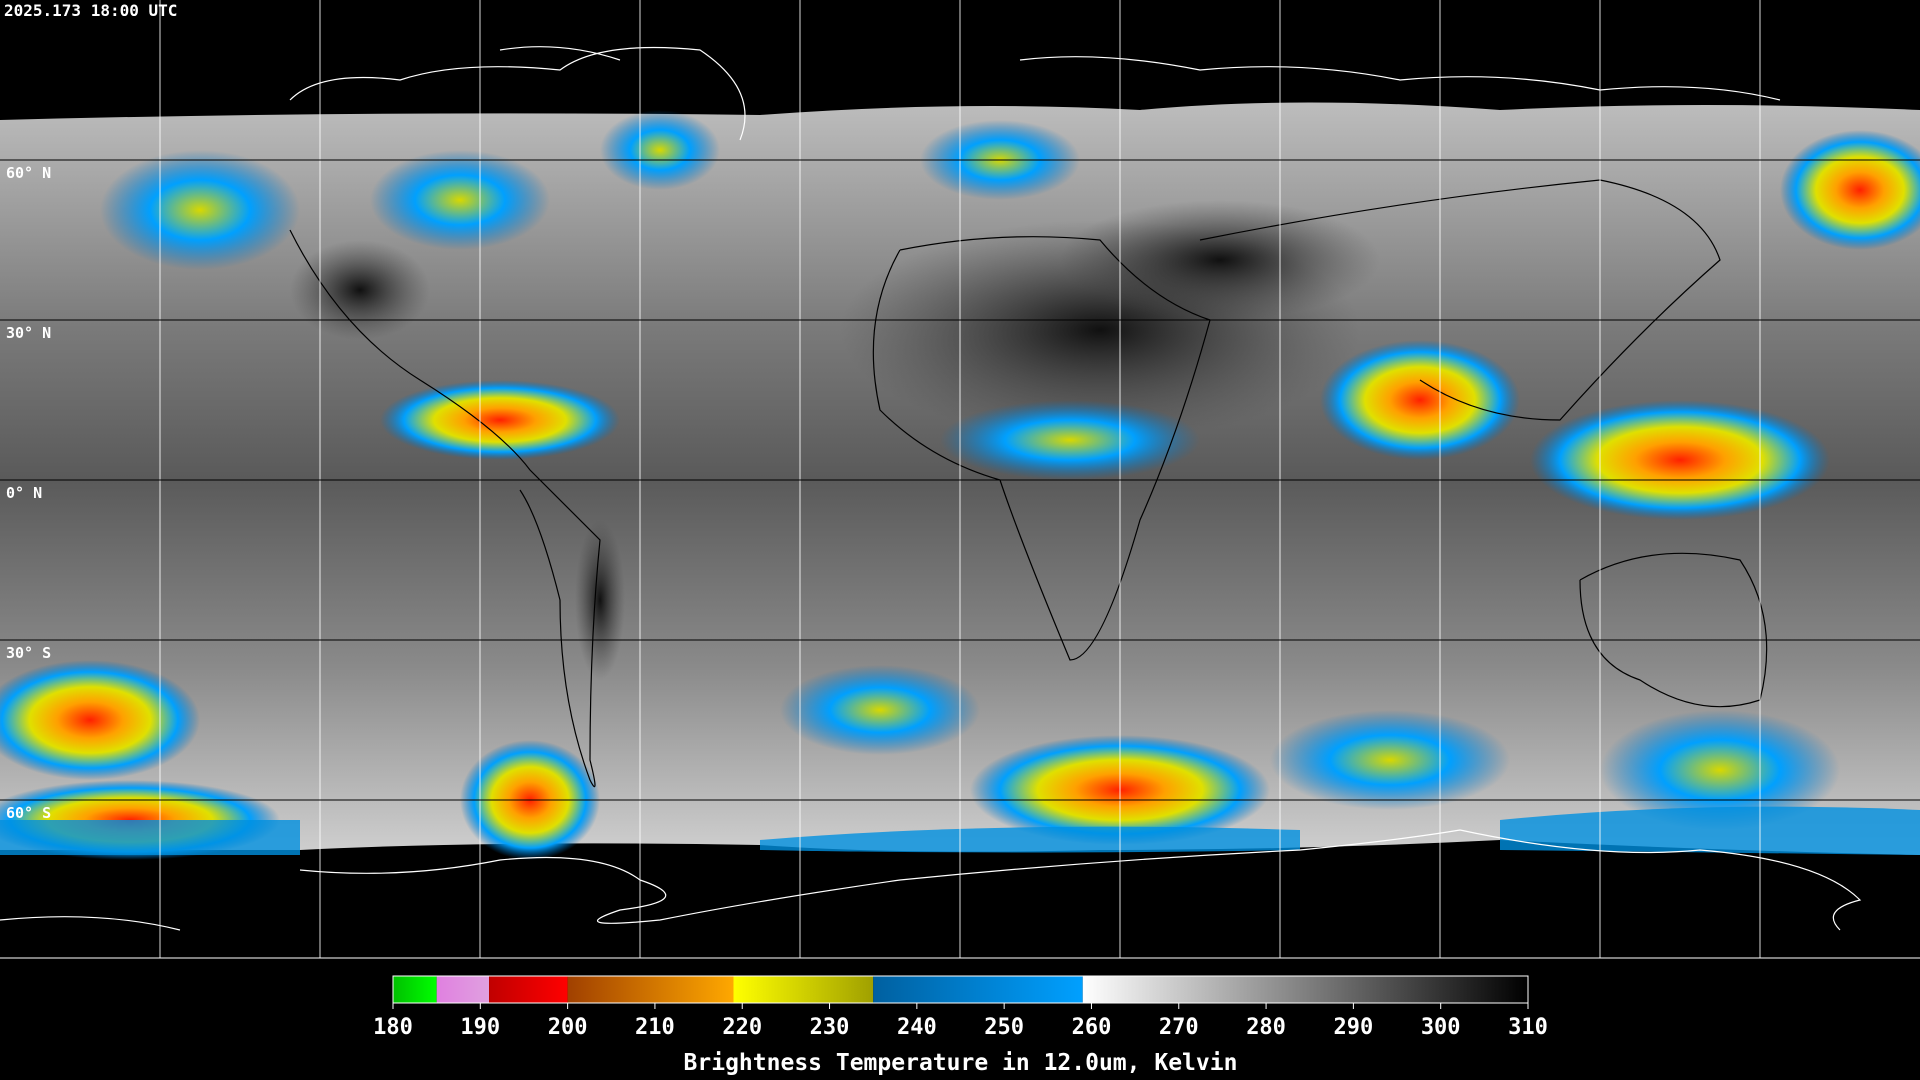 The height and width of the screenshot is (1080, 1920). What do you see at coordinates (1092, 1027) in the screenshot?
I see `colorbar-tick-label: 260` at bounding box center [1092, 1027].